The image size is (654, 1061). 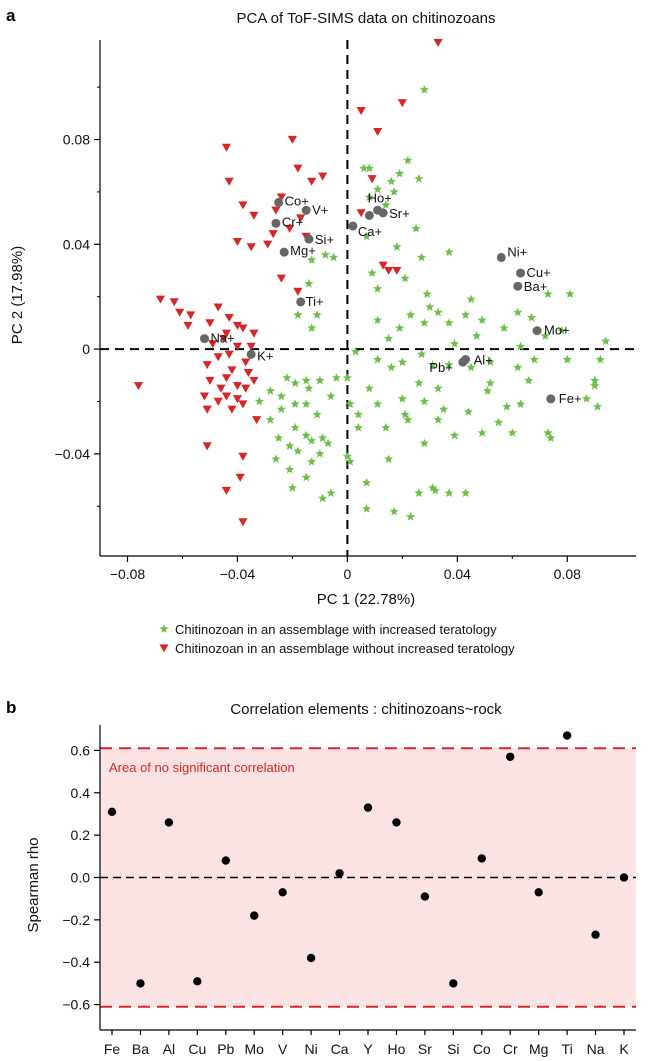 I want to click on element-label: Ba+, so click(x=536, y=286).